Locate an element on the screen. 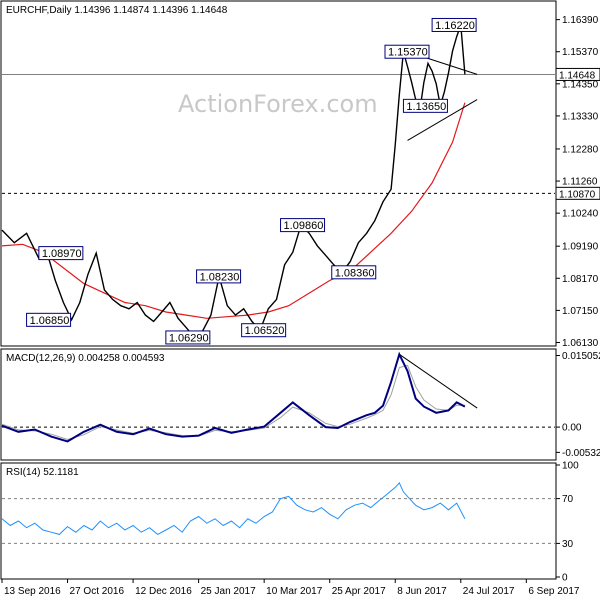 This screenshot has height=600, width=600. macd-line is located at coordinates (233, 397).